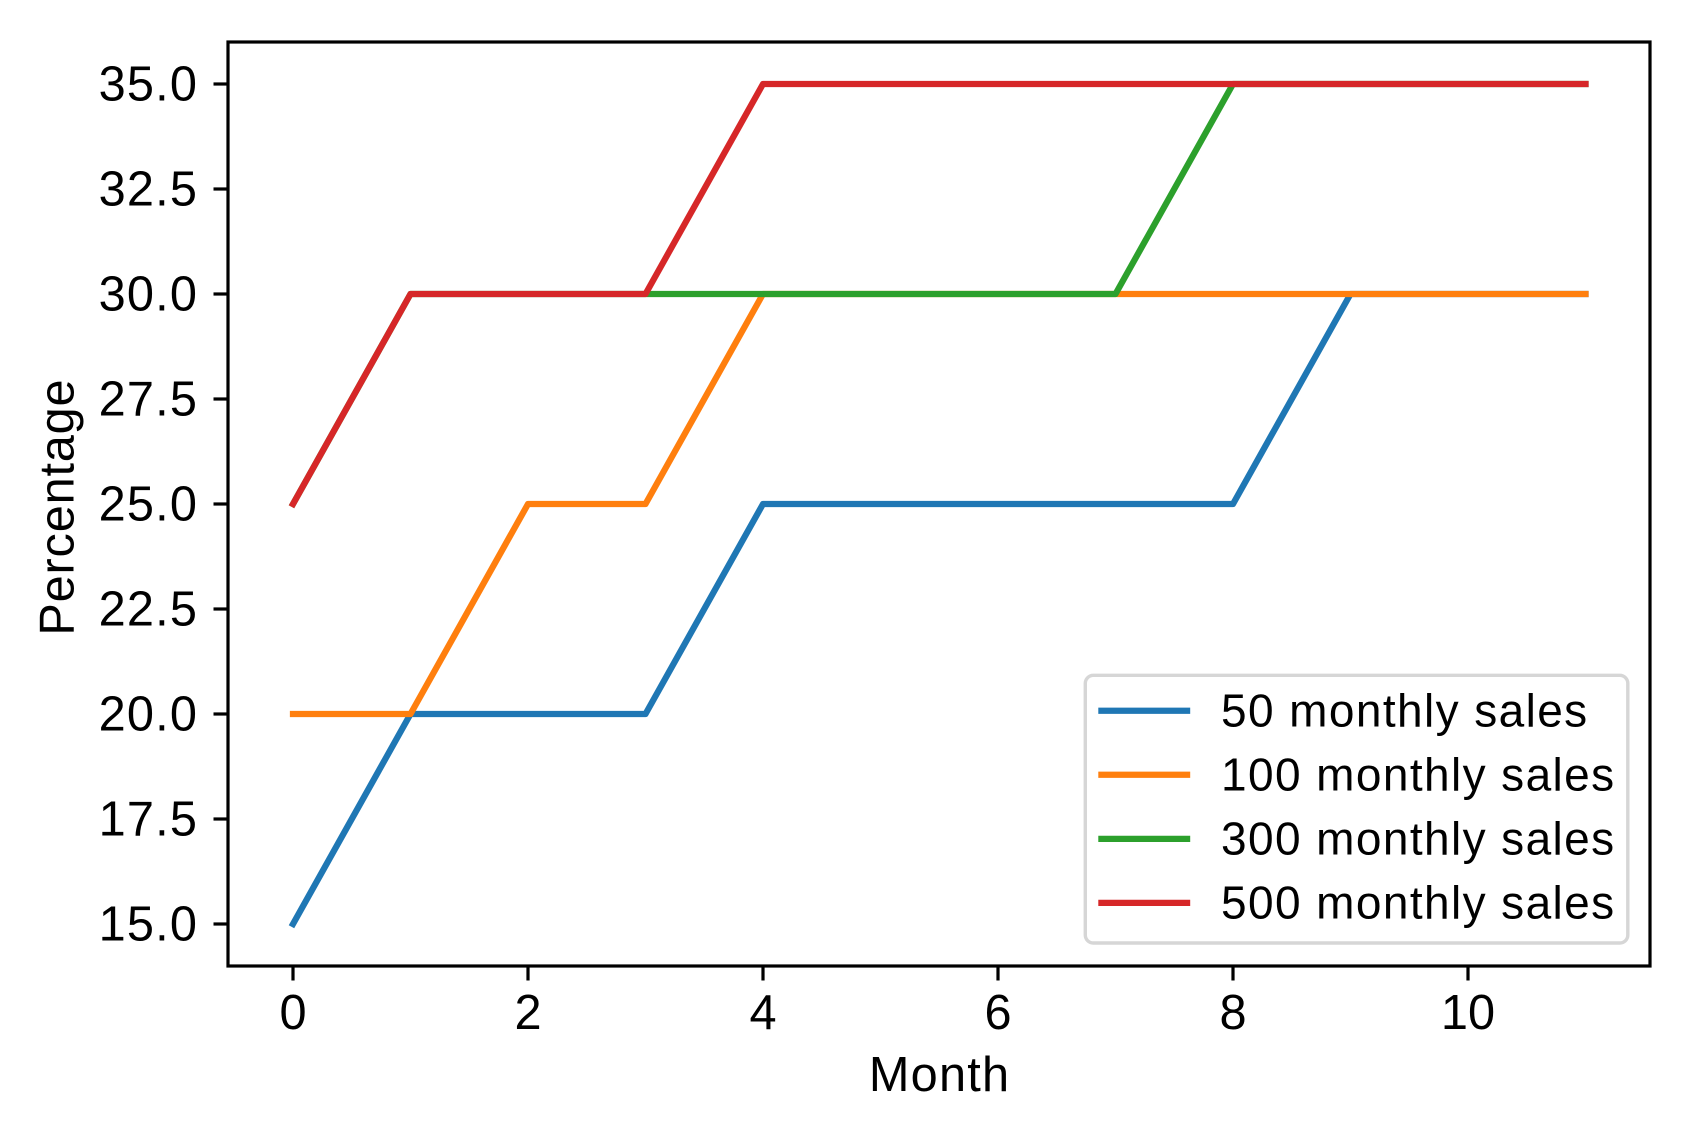  What do you see at coordinates (149, 190) in the screenshot?
I see `svg-text: 32.5` at bounding box center [149, 190].